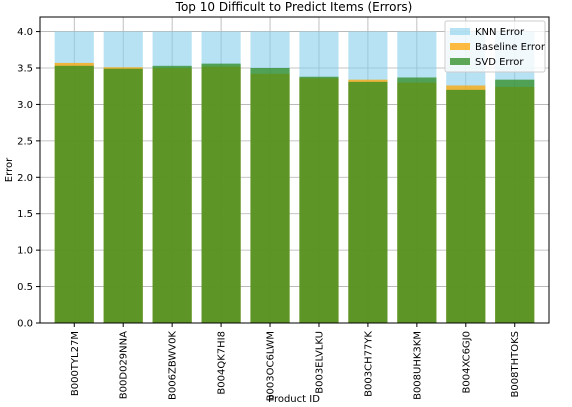 This screenshot has width=572, height=407. I want to click on legend-label: SVD Error, so click(499, 62).